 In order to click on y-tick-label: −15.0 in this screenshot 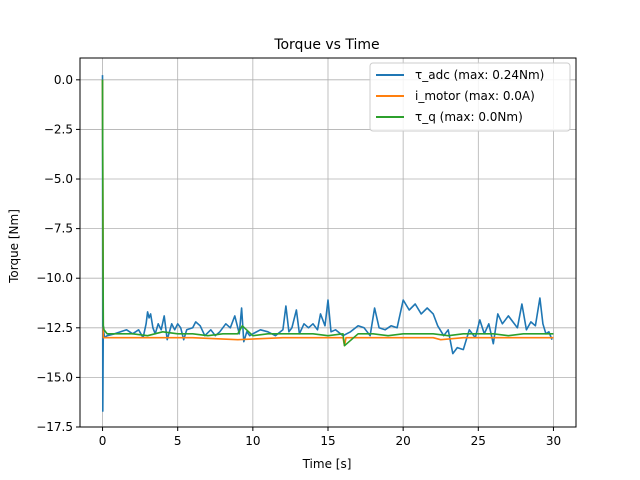, I will do `click(54, 377)`.